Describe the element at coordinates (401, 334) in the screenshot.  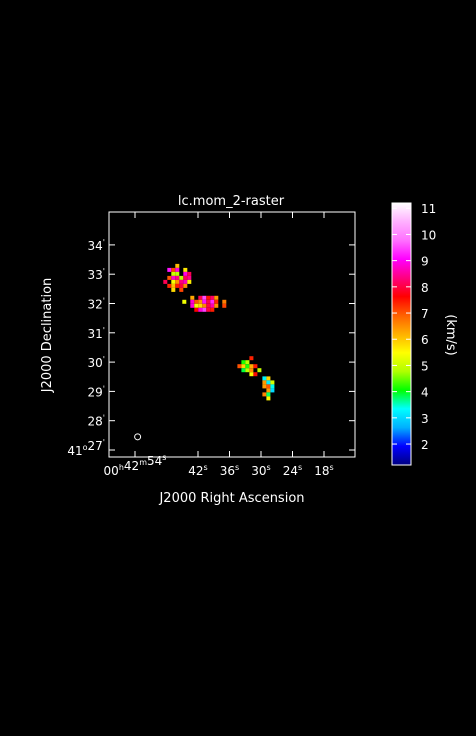
I see `colorbar-gradient` at that location.